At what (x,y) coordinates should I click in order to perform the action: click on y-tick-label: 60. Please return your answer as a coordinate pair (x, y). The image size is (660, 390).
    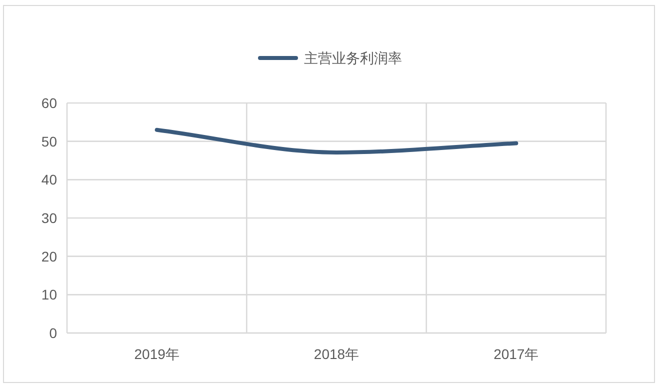
    Looking at the image, I should click on (49, 103).